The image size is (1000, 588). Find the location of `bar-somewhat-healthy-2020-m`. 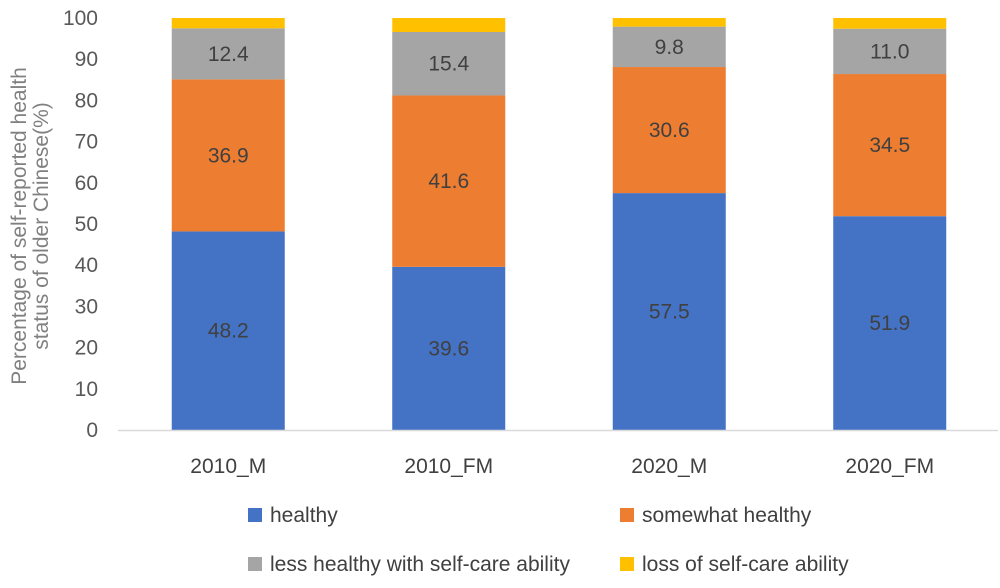

bar-somewhat-healthy-2020-m is located at coordinates (669, 130).